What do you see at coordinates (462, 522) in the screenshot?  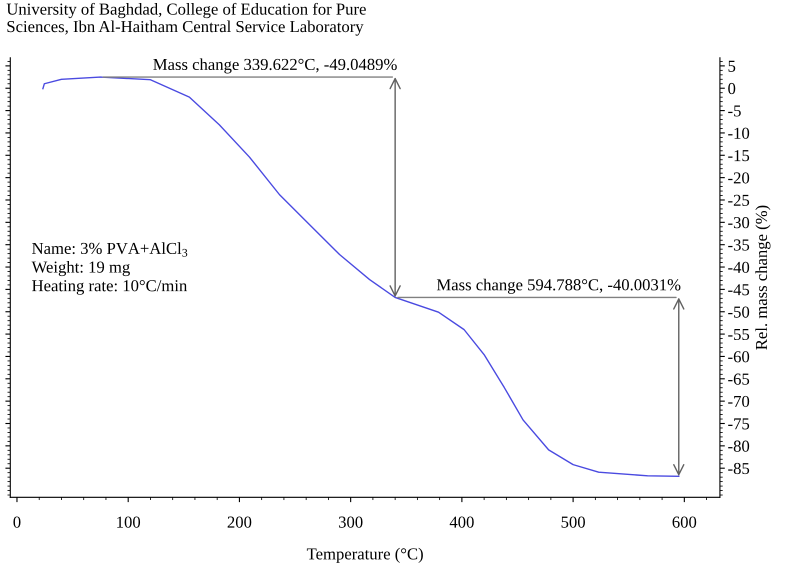 I see `x-tick-label: 400` at bounding box center [462, 522].